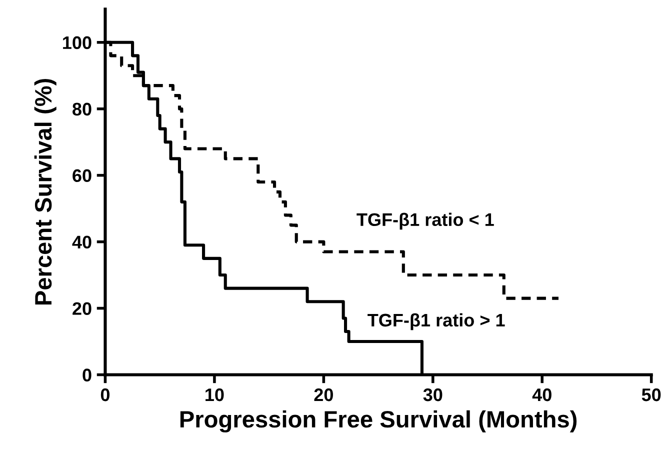 This screenshot has width=666, height=457. What do you see at coordinates (378, 421) in the screenshot?
I see `x-axis-title: Progression Free Survival (Months)` at bounding box center [378, 421].